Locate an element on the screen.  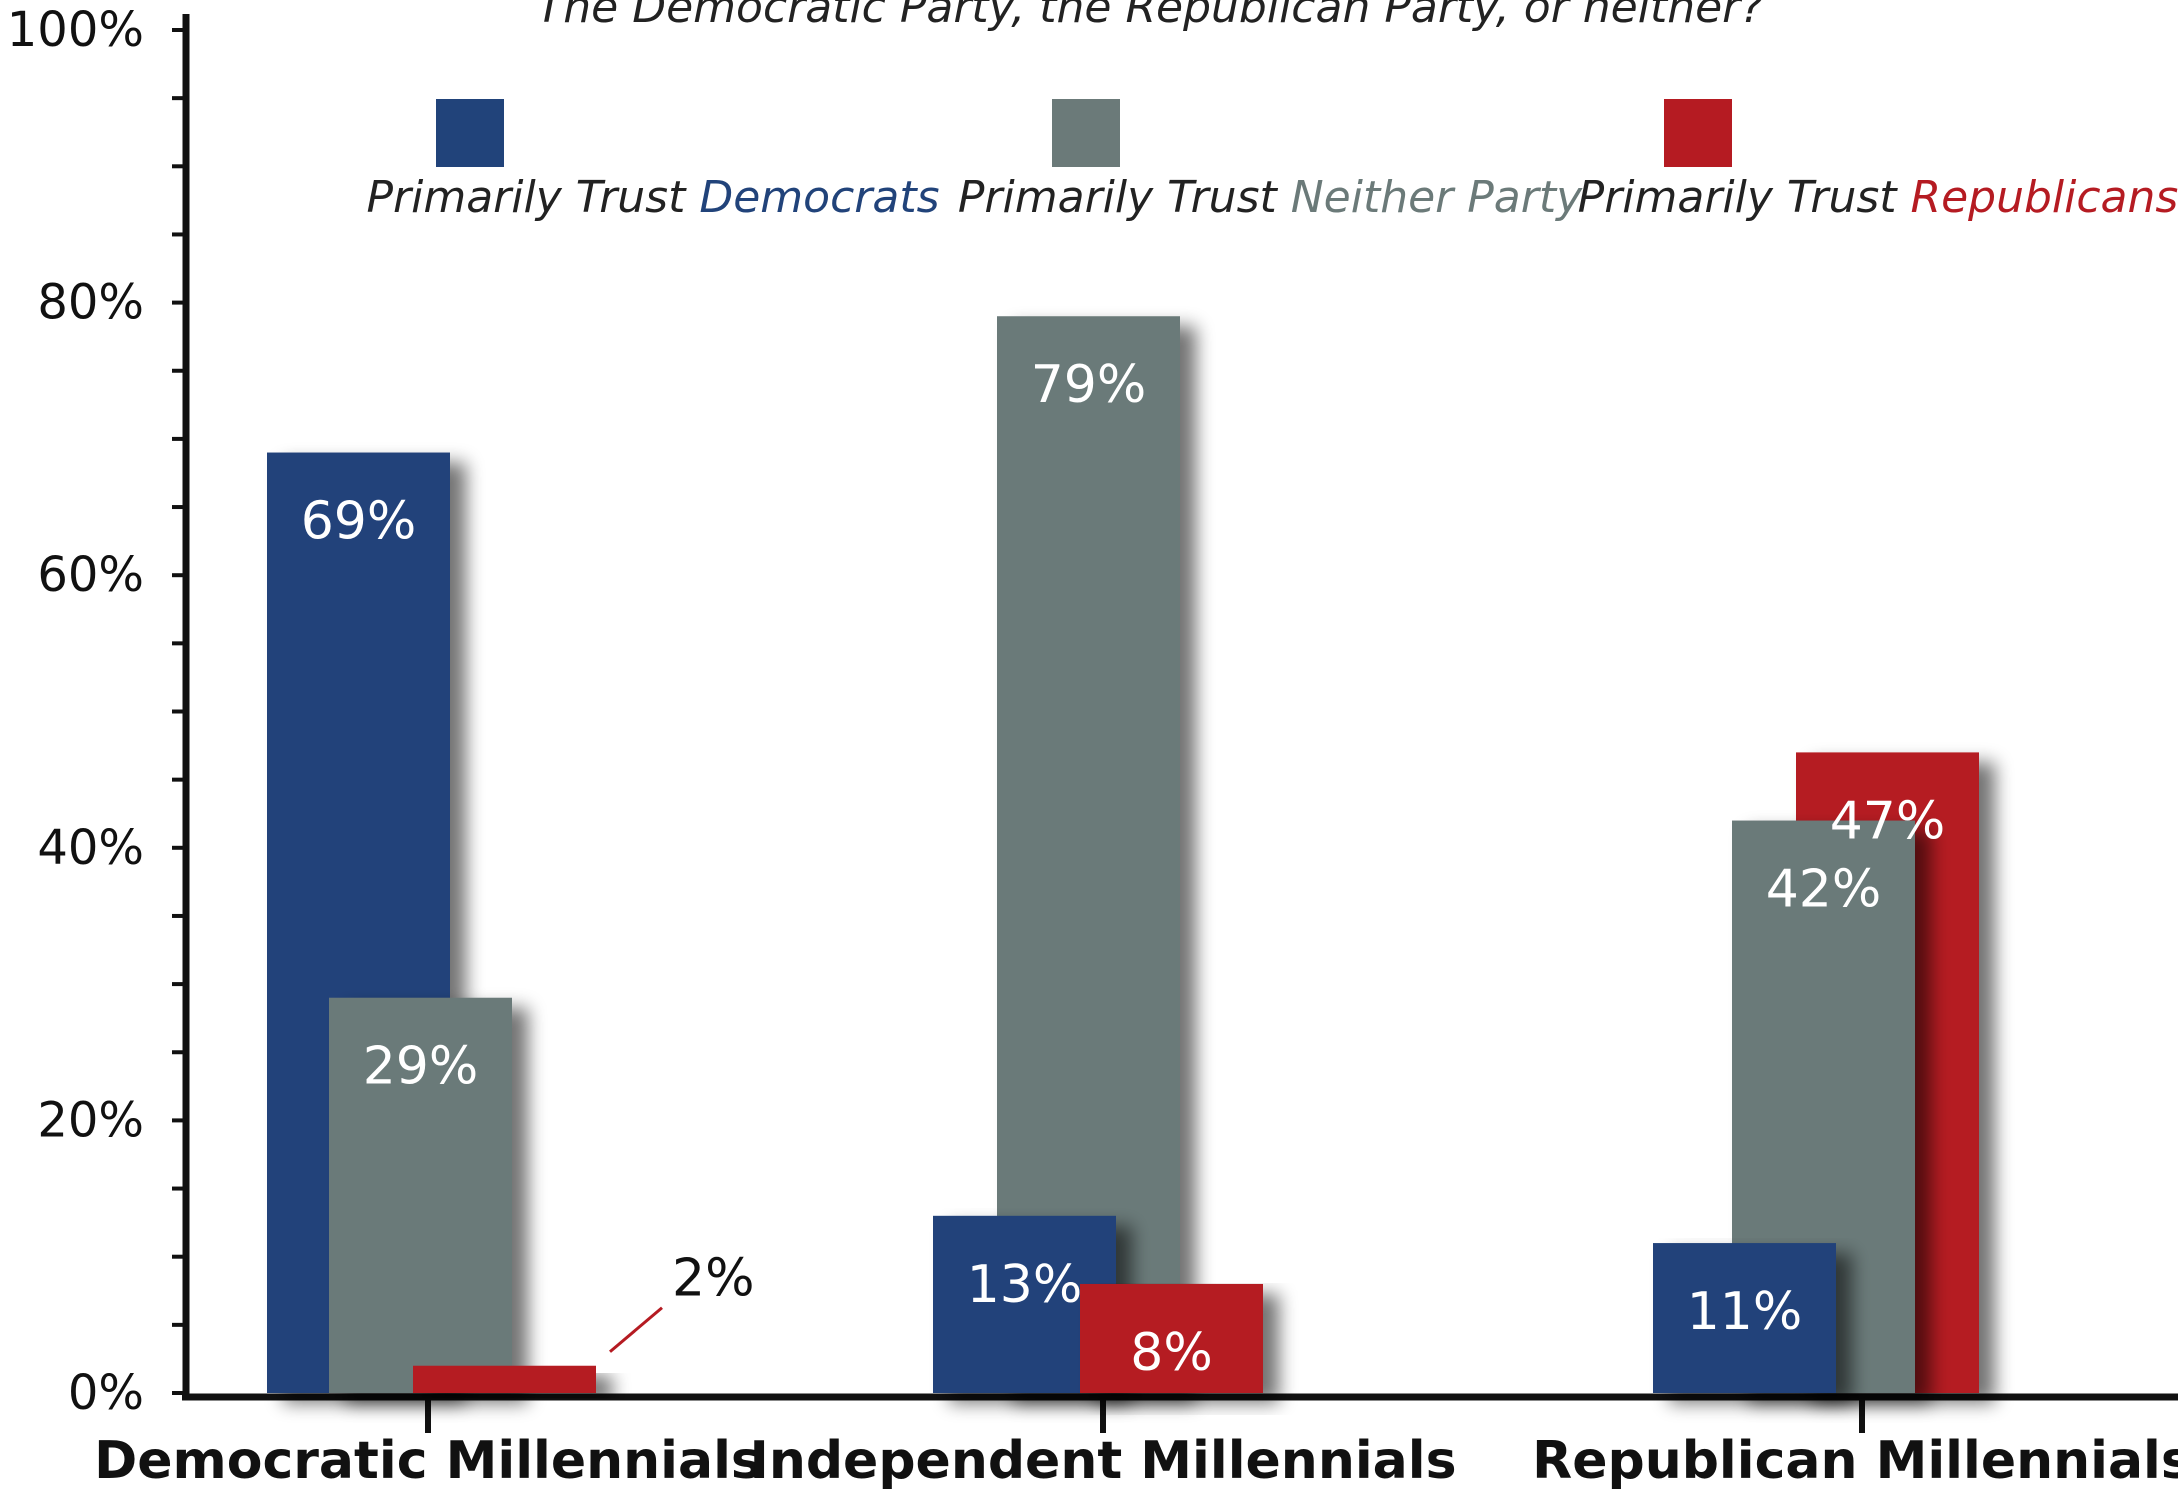
data-label: 47% is located at coordinates (1888, 821).